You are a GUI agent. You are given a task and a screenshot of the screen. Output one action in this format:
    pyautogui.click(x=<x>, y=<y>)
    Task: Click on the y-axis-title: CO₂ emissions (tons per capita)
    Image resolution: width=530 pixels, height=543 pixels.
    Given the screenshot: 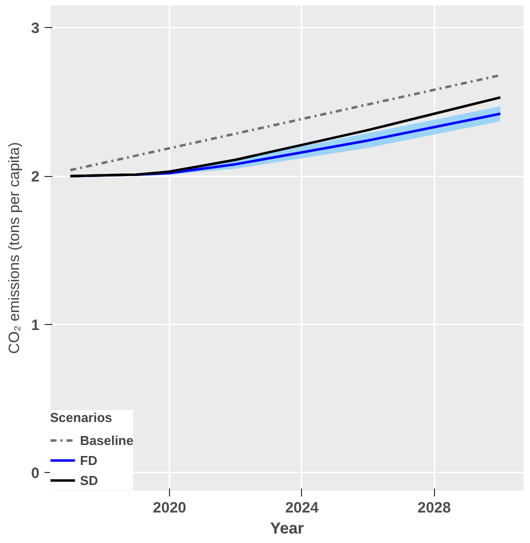 What is the action you would take?
    pyautogui.click(x=15, y=248)
    